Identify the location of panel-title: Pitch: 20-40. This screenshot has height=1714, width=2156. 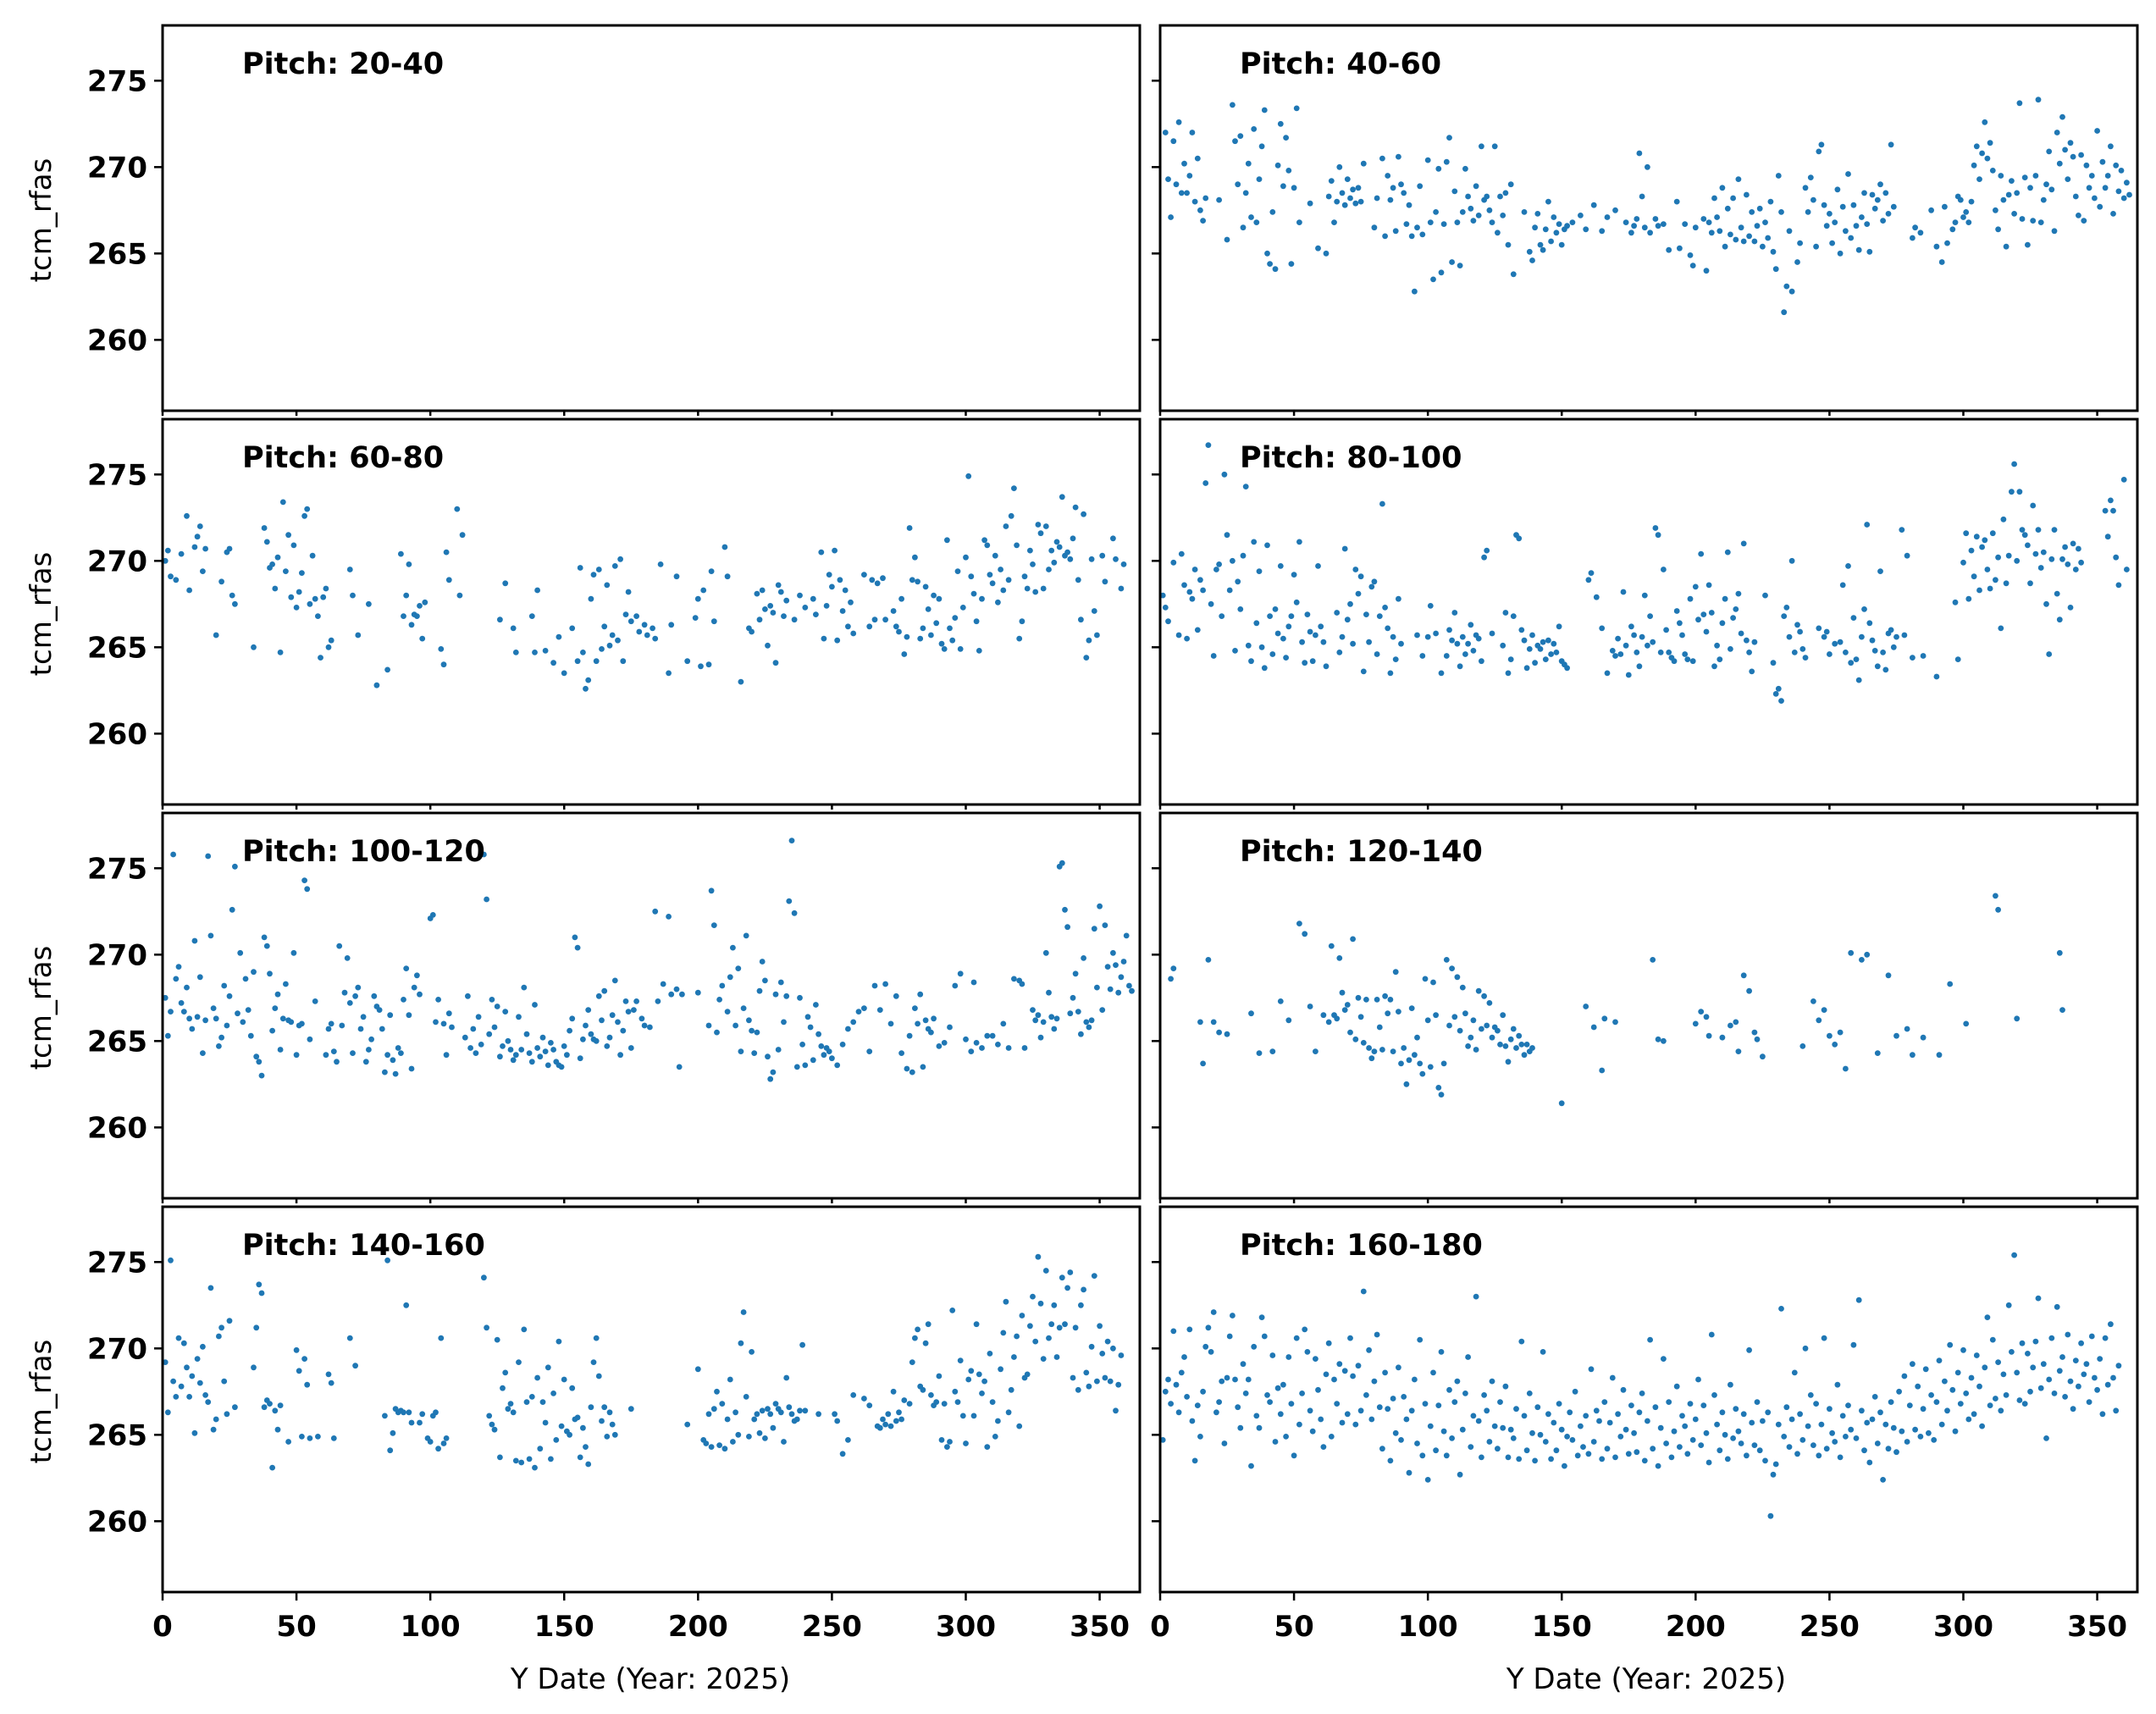
(343, 64).